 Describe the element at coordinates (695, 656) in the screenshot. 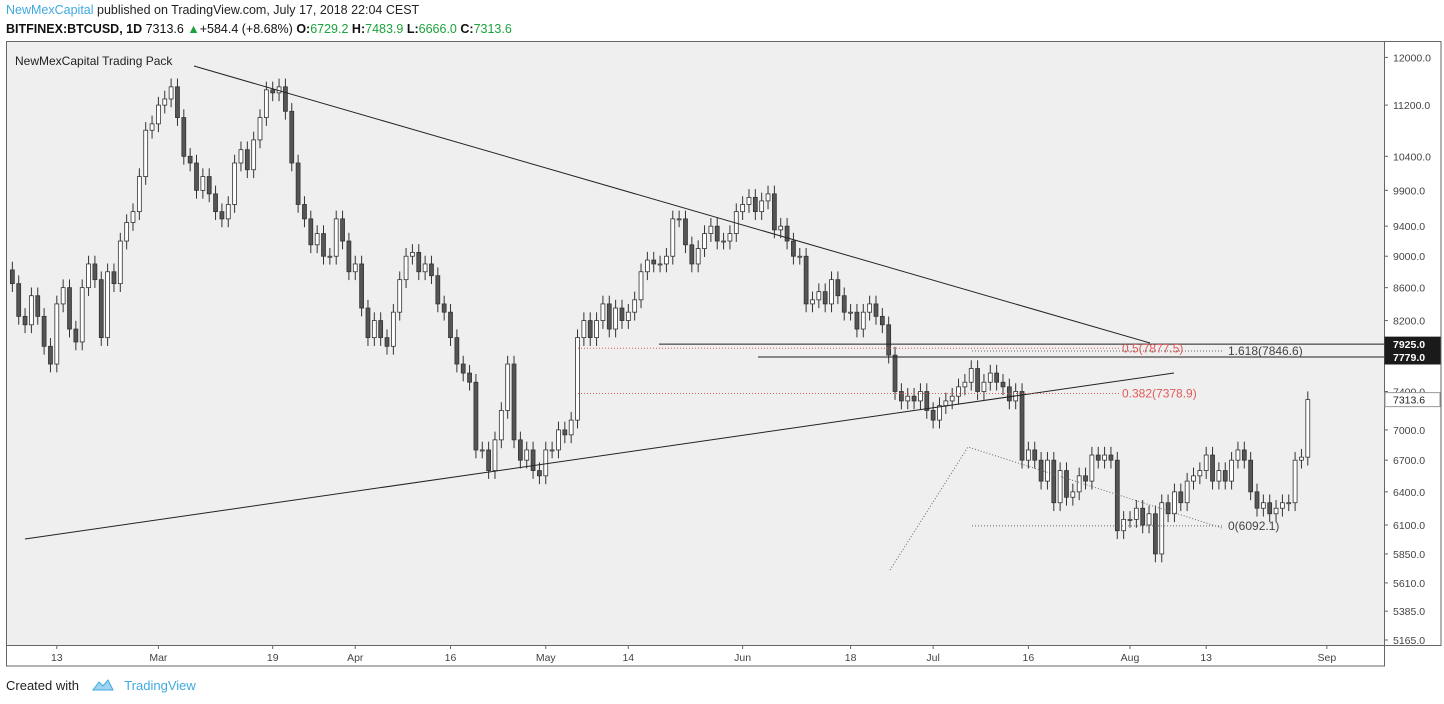

I see `time-axis` at that location.